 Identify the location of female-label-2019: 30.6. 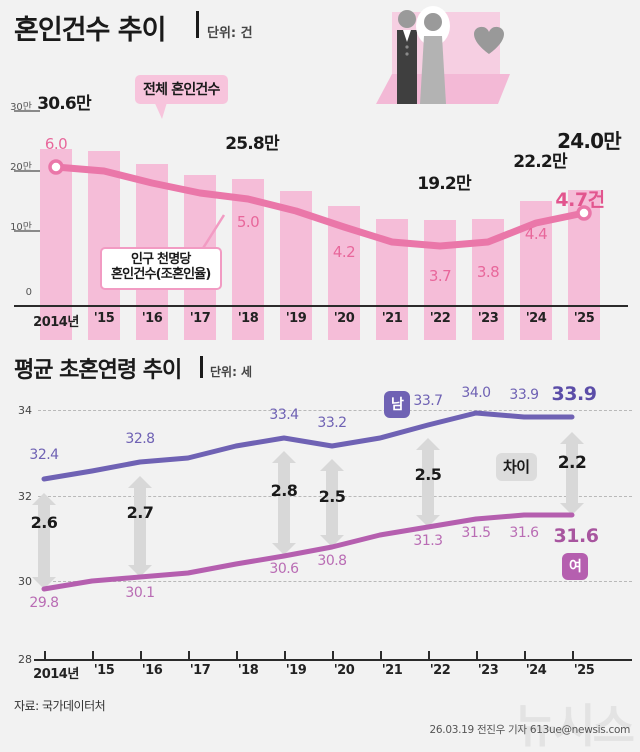
(284, 569).